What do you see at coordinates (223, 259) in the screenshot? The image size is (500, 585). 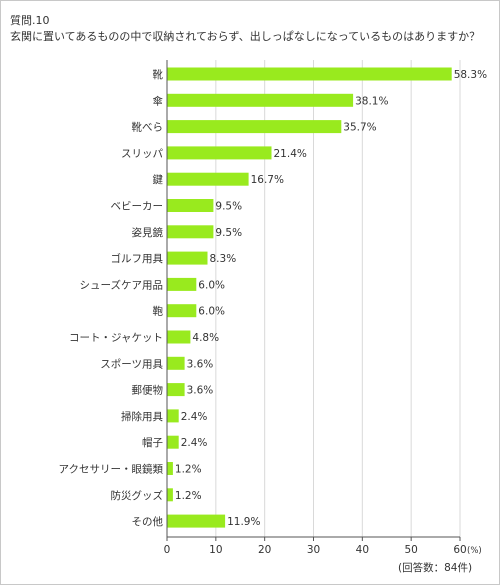 I see `value-label-8: 8.3%` at bounding box center [223, 259].